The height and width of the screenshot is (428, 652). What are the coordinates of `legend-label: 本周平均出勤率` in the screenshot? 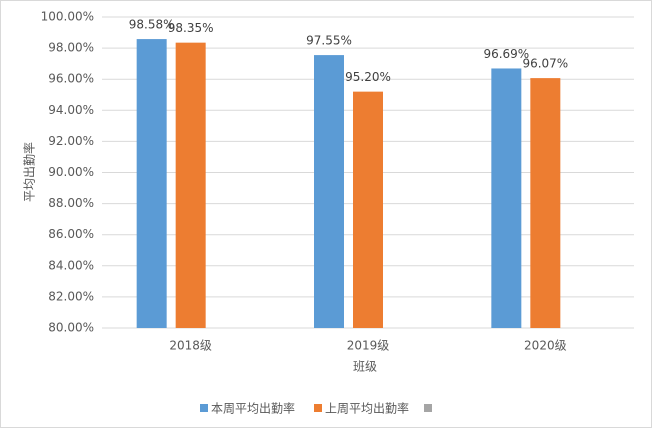 It's located at (253, 408).